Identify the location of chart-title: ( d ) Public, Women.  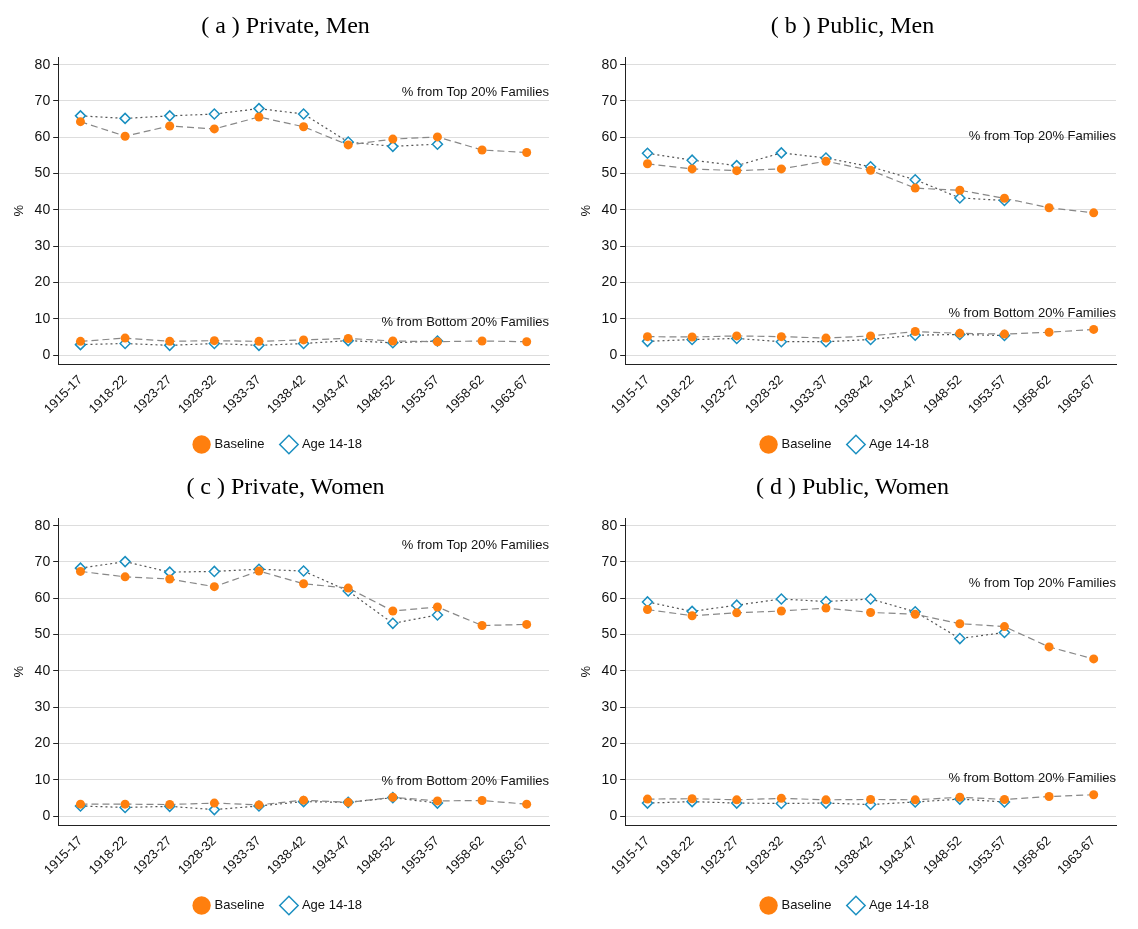
(852, 486).